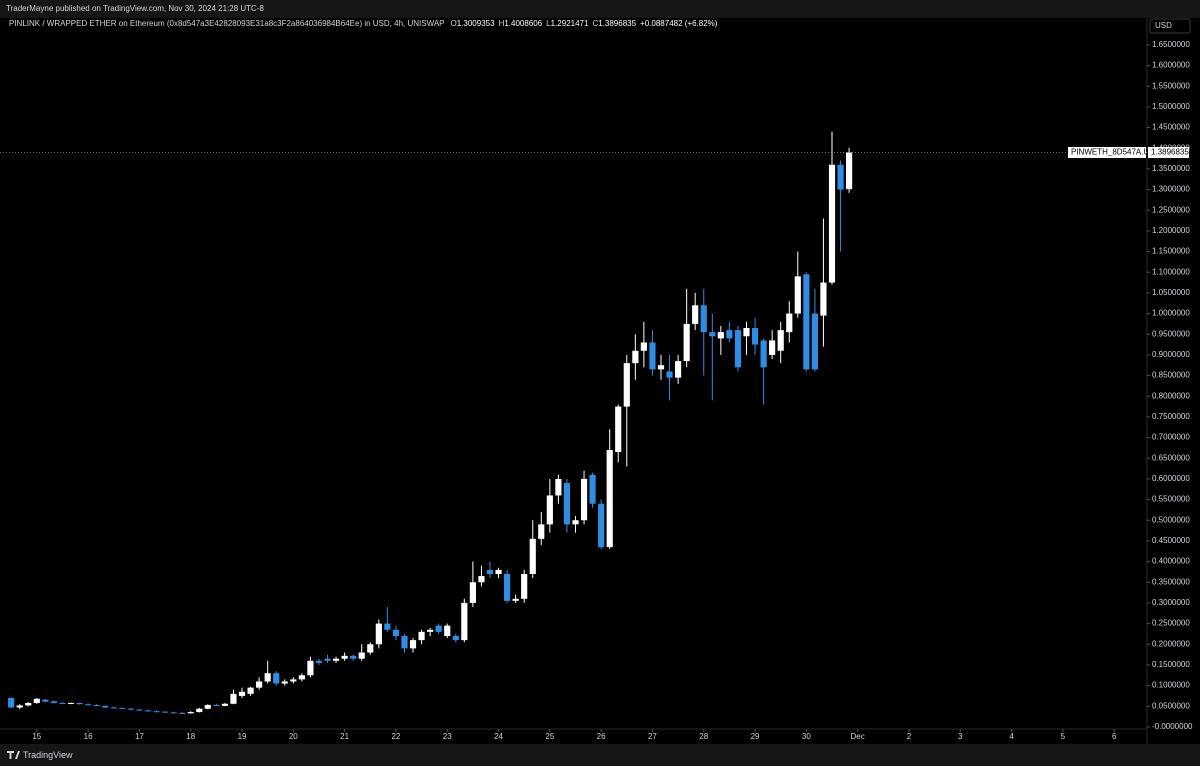 The height and width of the screenshot is (766, 1200). Describe the element at coordinates (88, 736) in the screenshot. I see `x-tick-label: 16` at that location.